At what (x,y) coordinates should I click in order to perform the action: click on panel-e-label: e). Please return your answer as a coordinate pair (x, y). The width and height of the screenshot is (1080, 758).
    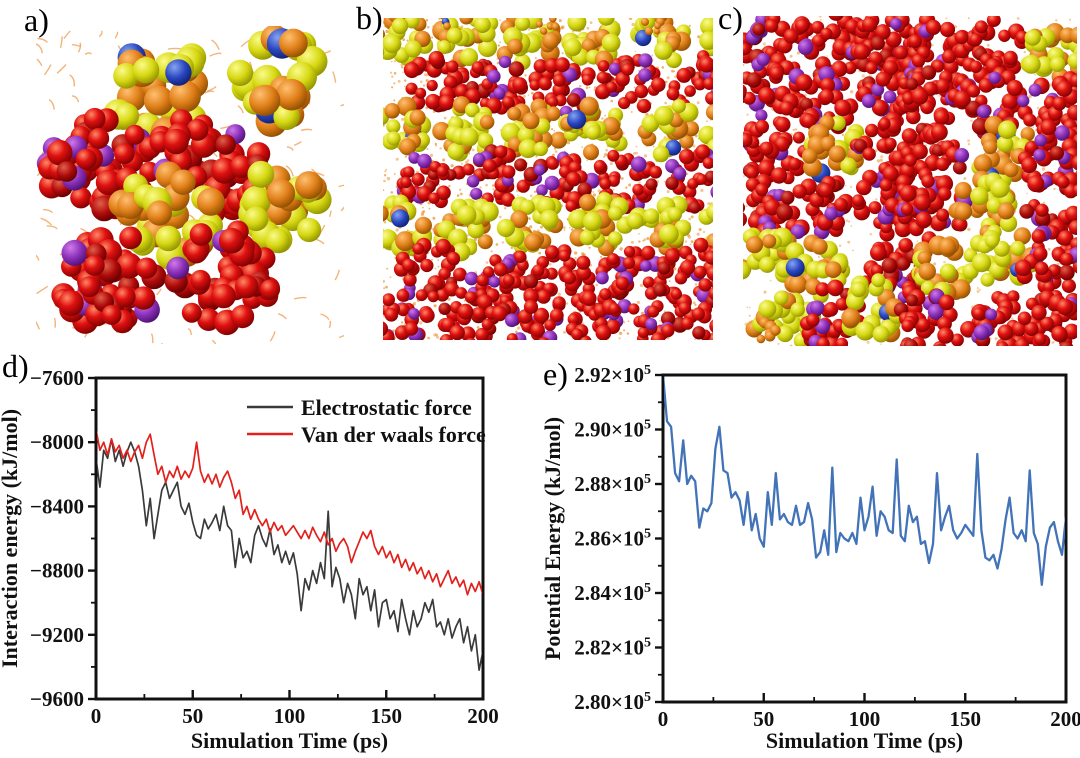
    Looking at the image, I should click on (555, 374).